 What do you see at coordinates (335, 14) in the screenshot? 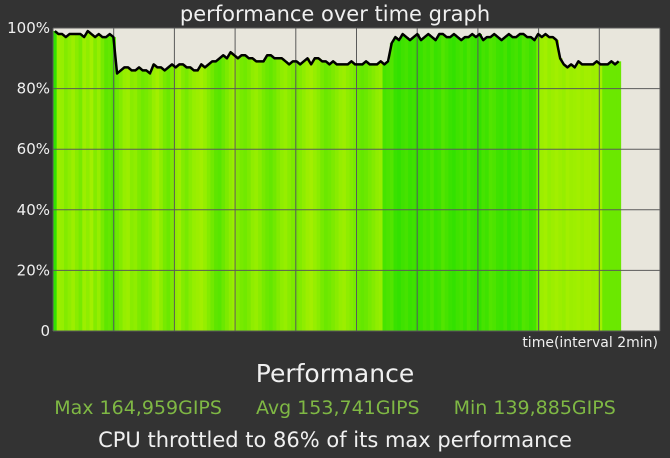
I see `chart-title: performance over time graph` at bounding box center [335, 14].